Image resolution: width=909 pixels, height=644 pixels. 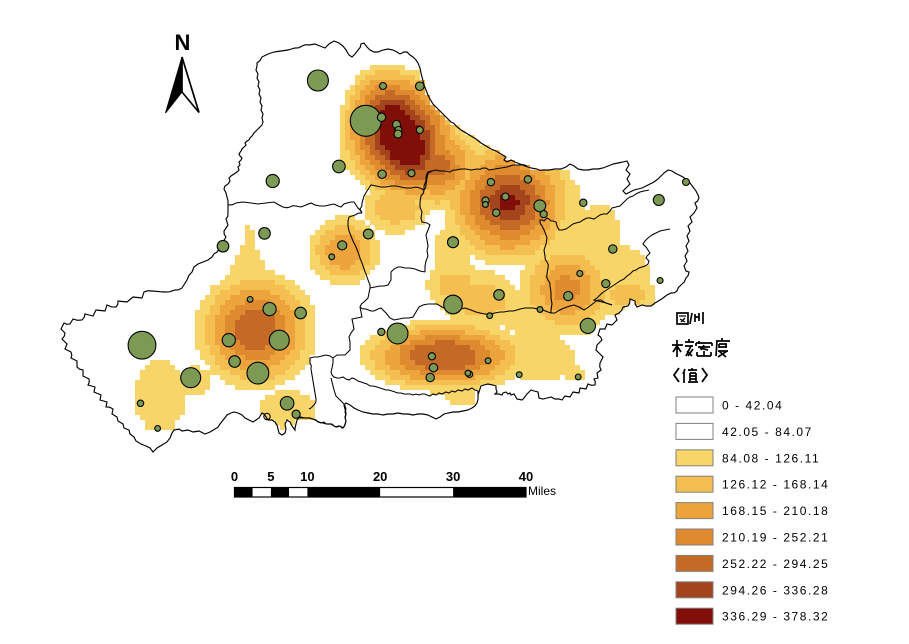 I want to click on svg-text: 168.15 - 210.18, so click(x=775, y=511).